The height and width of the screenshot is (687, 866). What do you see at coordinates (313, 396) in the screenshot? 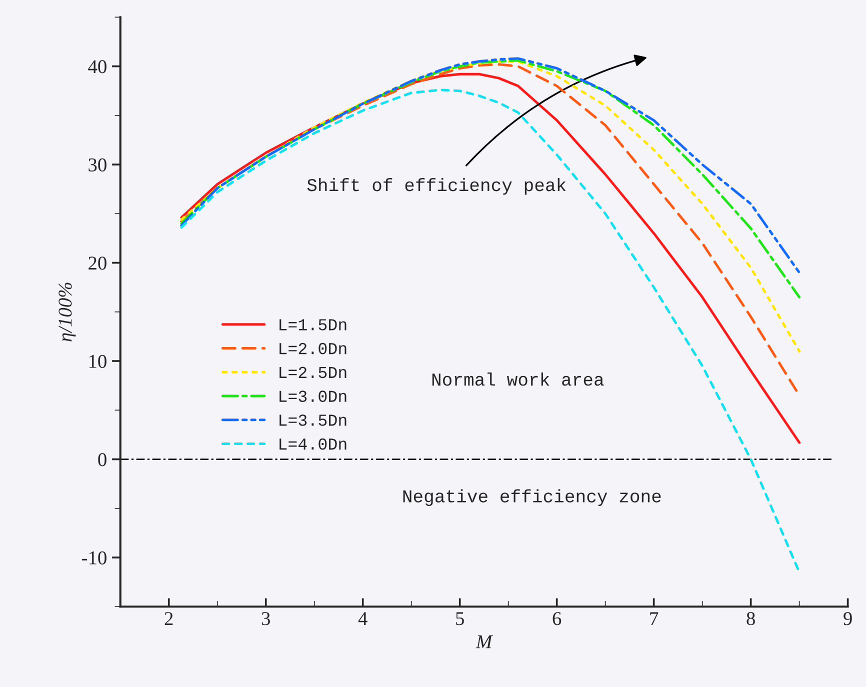
I see `legend-label: L=3.0Dn` at bounding box center [313, 396].